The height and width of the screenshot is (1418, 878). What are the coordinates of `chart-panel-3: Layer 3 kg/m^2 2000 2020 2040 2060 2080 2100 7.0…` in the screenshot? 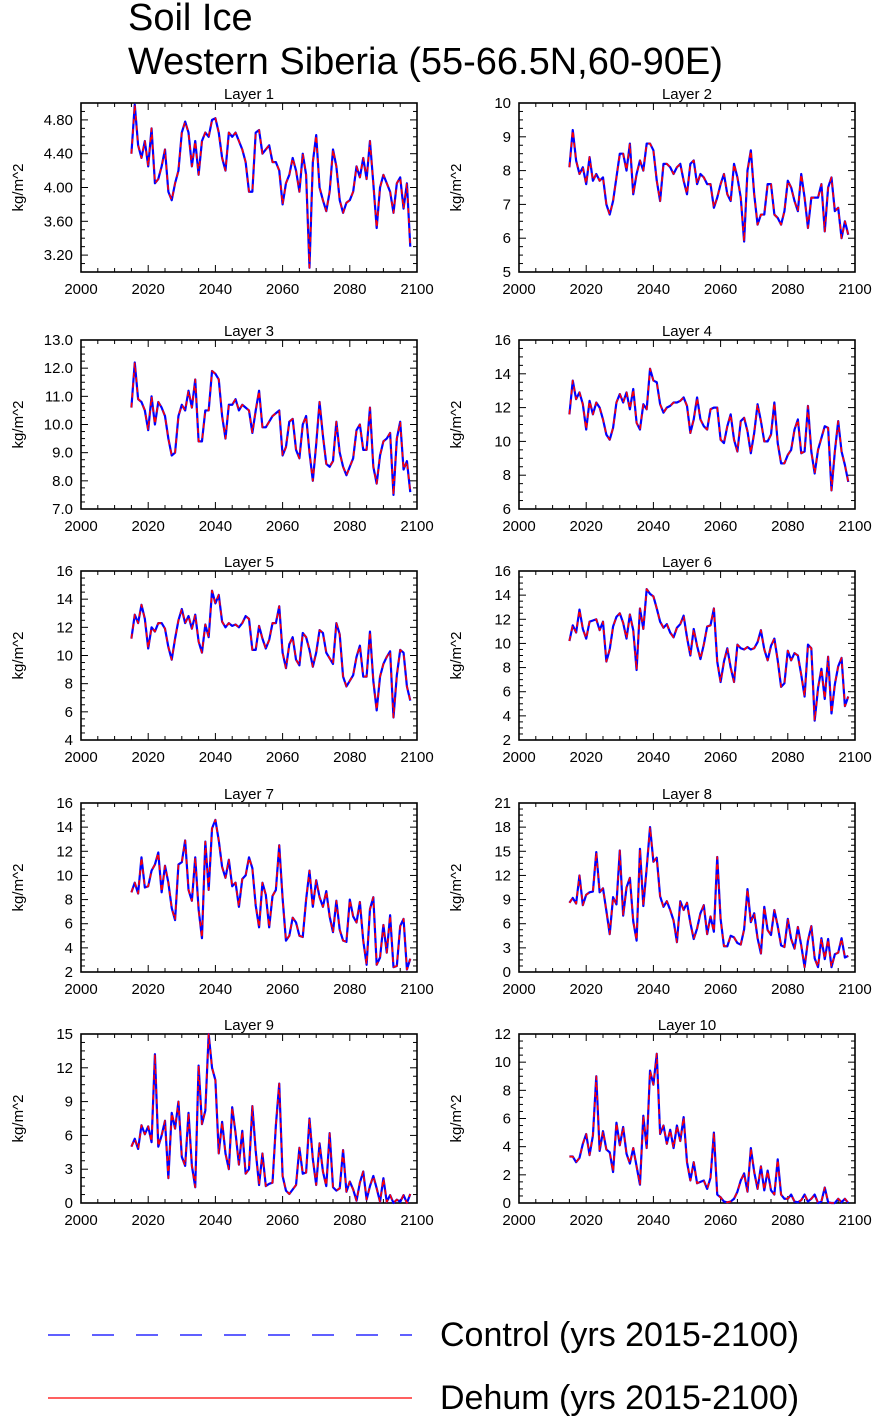 It's located at (222, 429).